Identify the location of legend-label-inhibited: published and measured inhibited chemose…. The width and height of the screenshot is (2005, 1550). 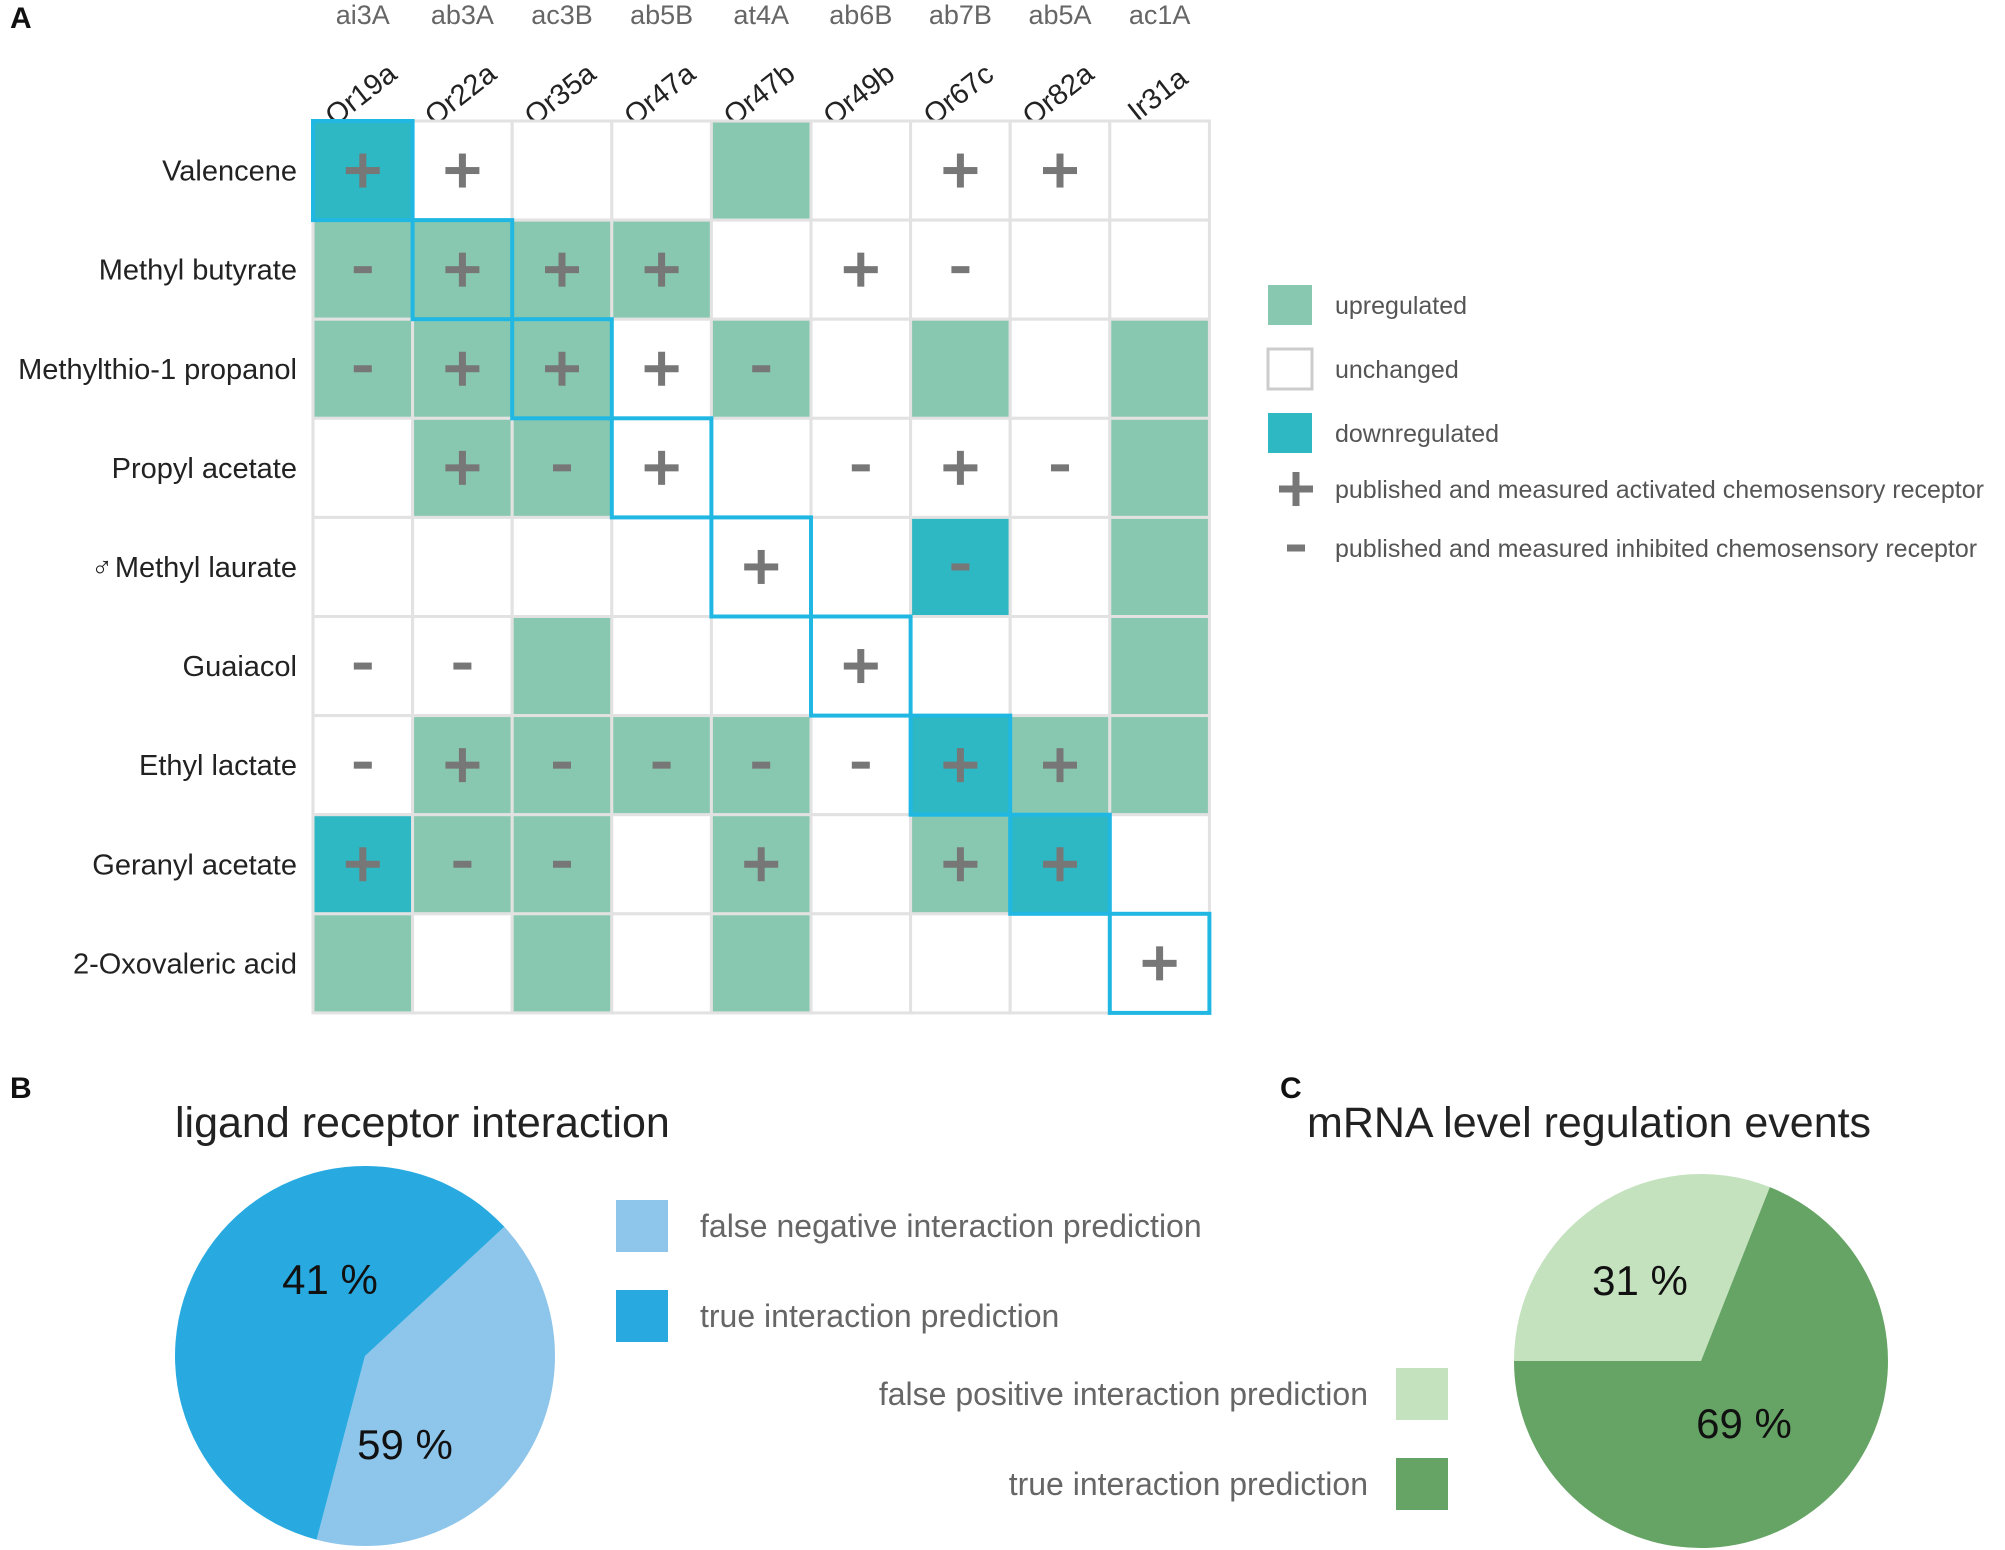
(1656, 549).